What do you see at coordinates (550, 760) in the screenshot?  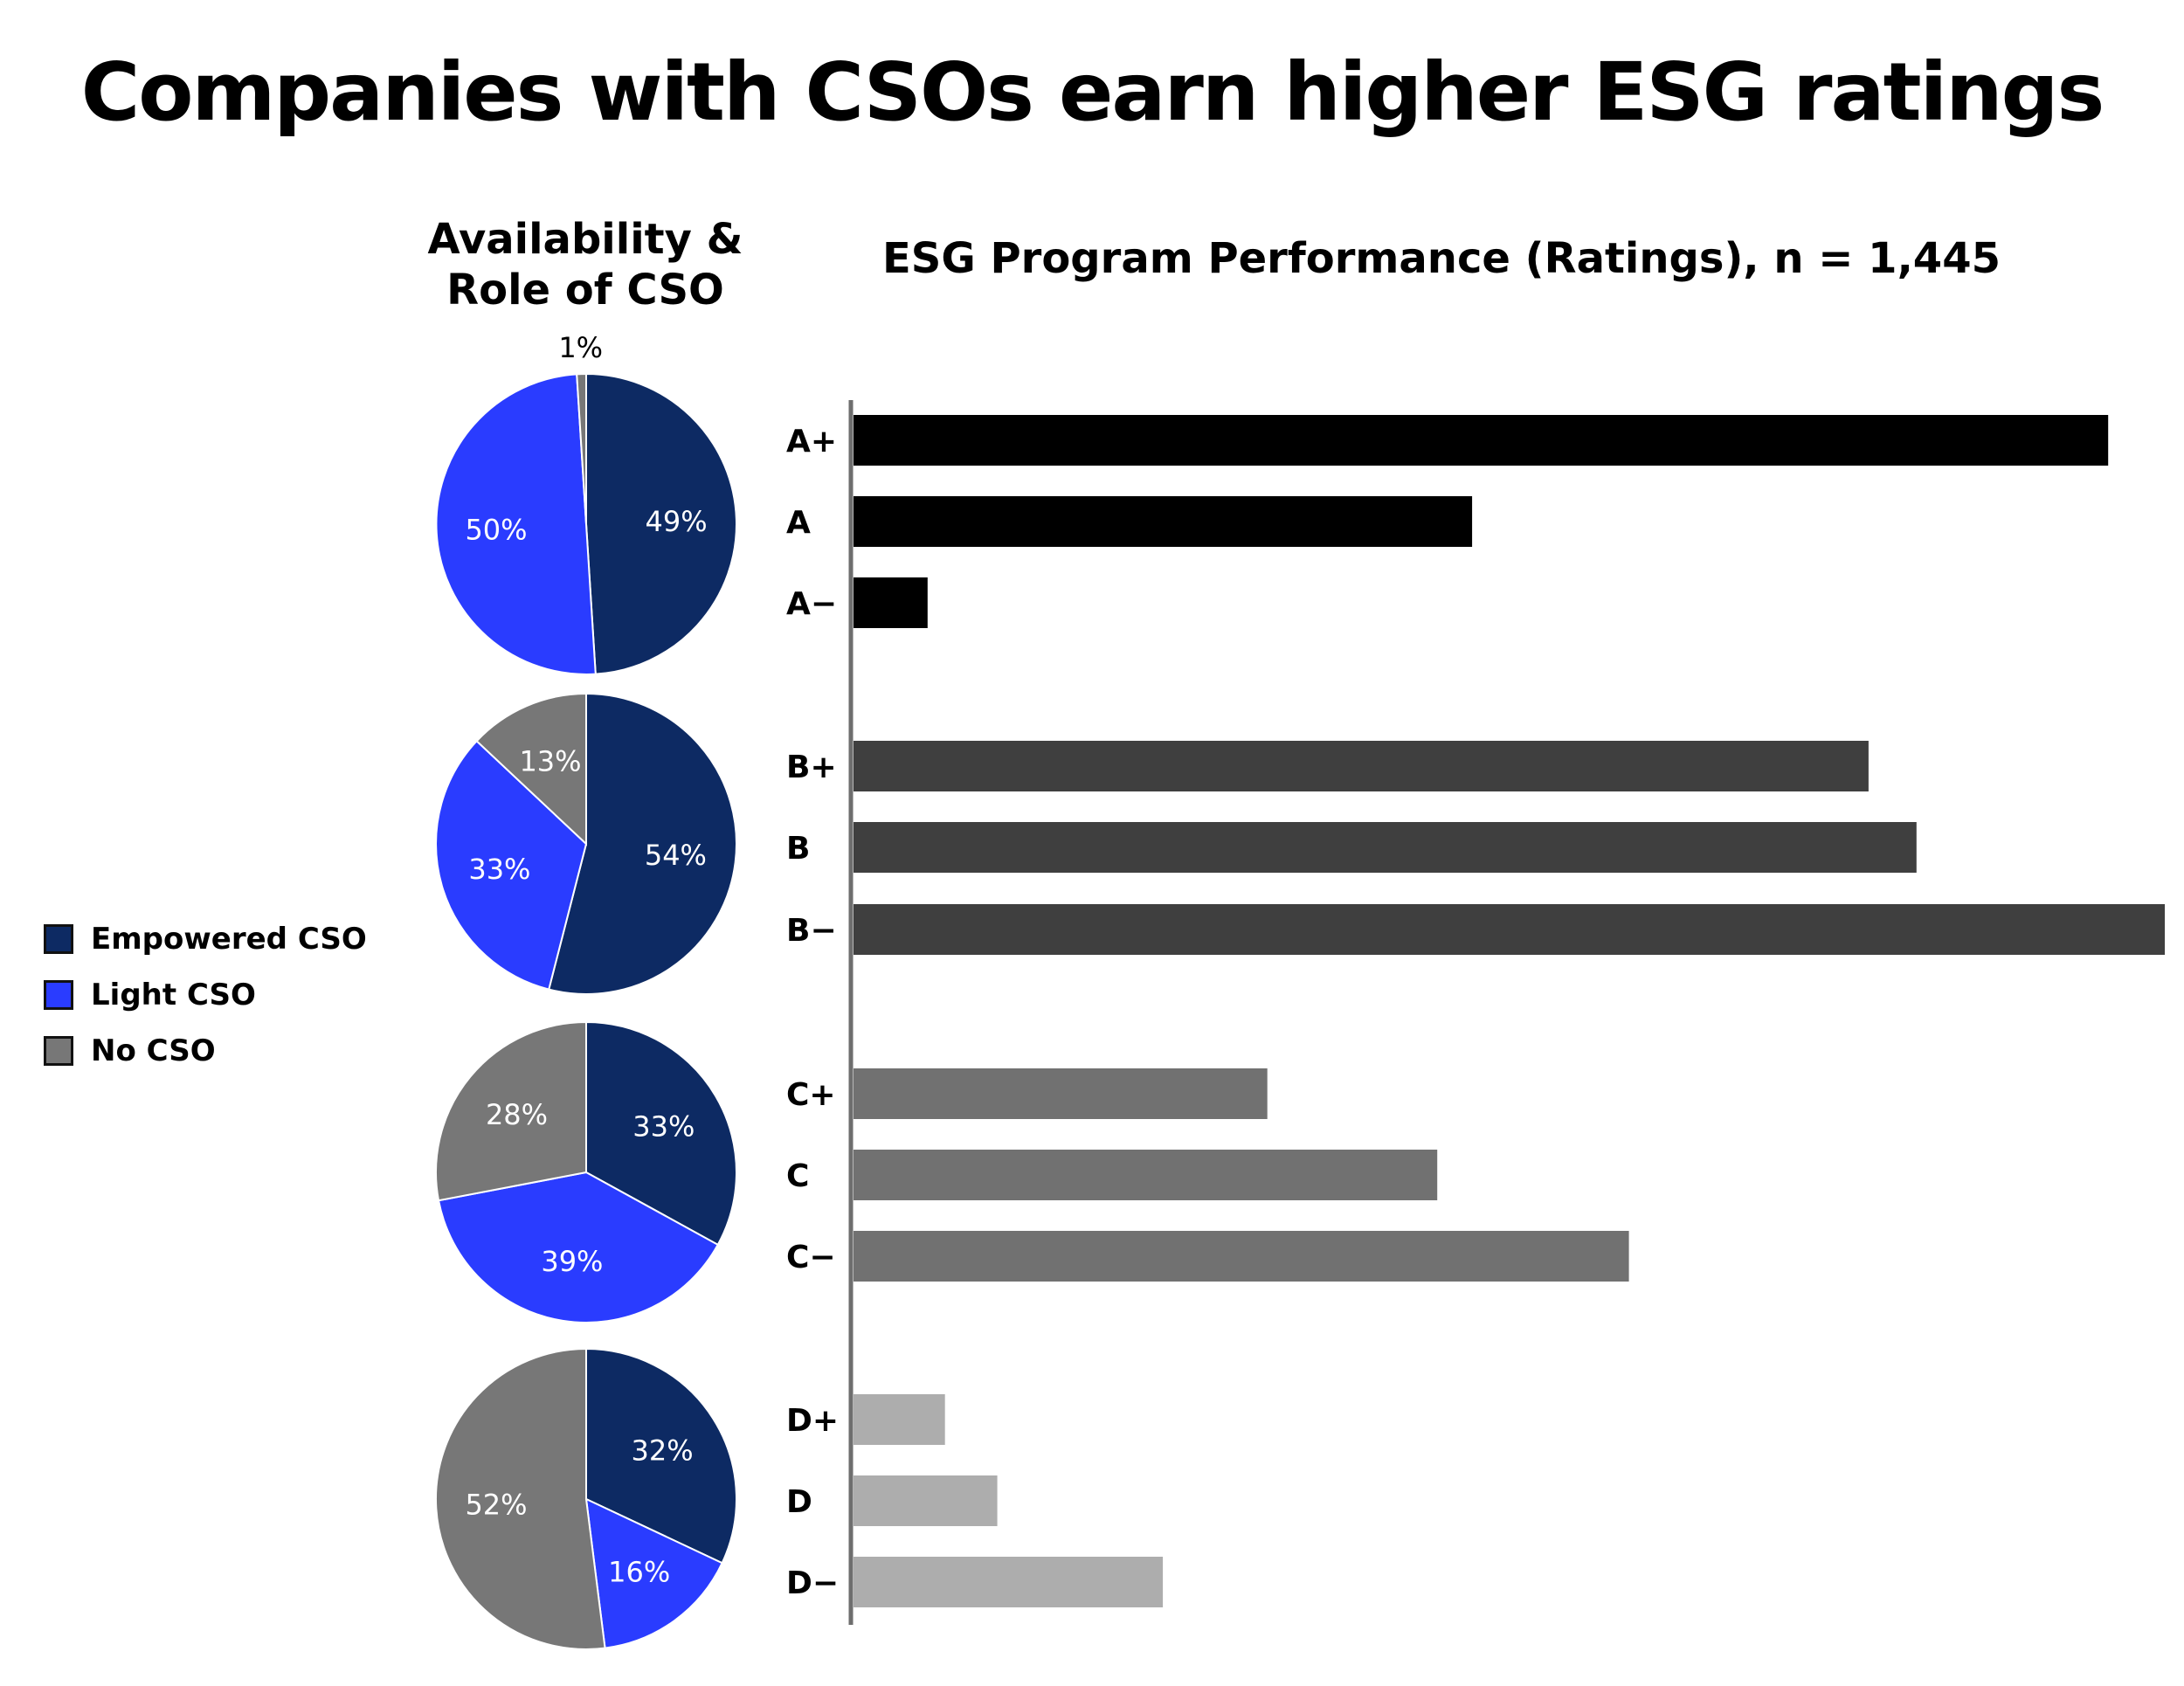 I see `pie-b-label-2: 13%` at bounding box center [550, 760].